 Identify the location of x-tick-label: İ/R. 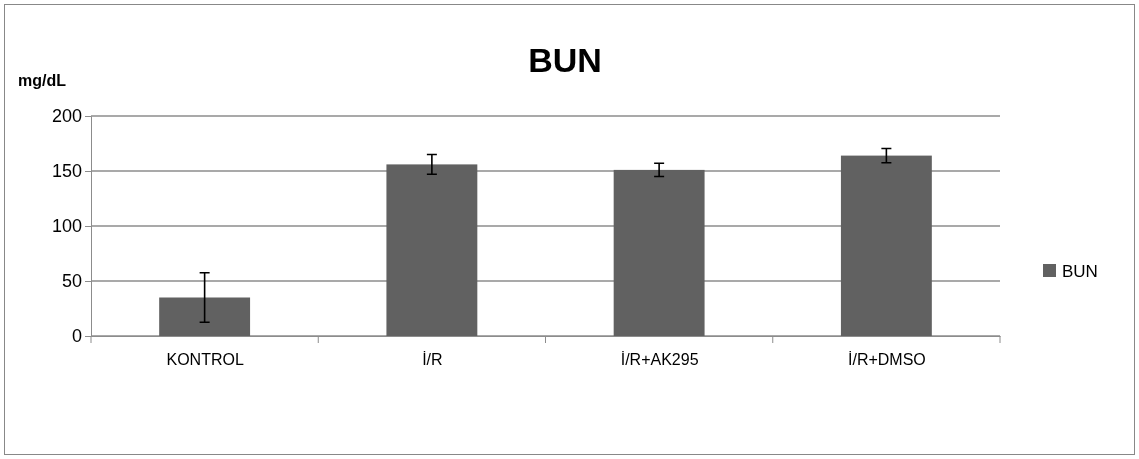
(432, 358).